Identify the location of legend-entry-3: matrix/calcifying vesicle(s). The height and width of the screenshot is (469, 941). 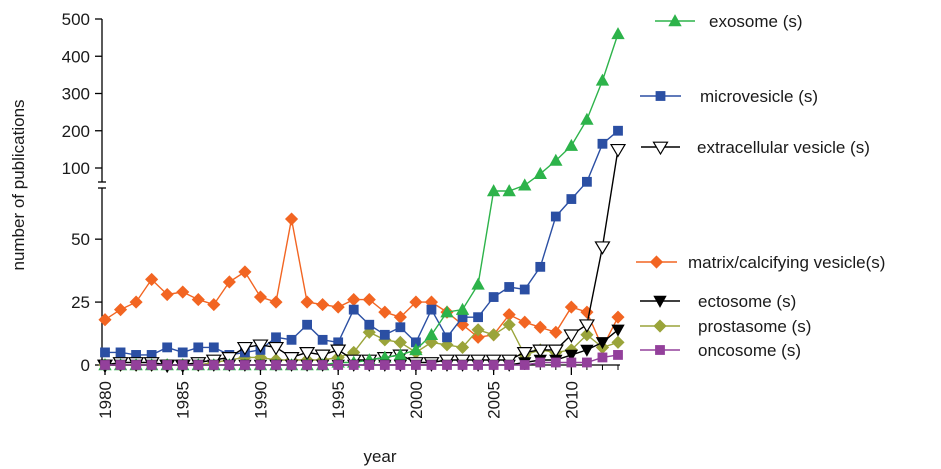
(760, 262).